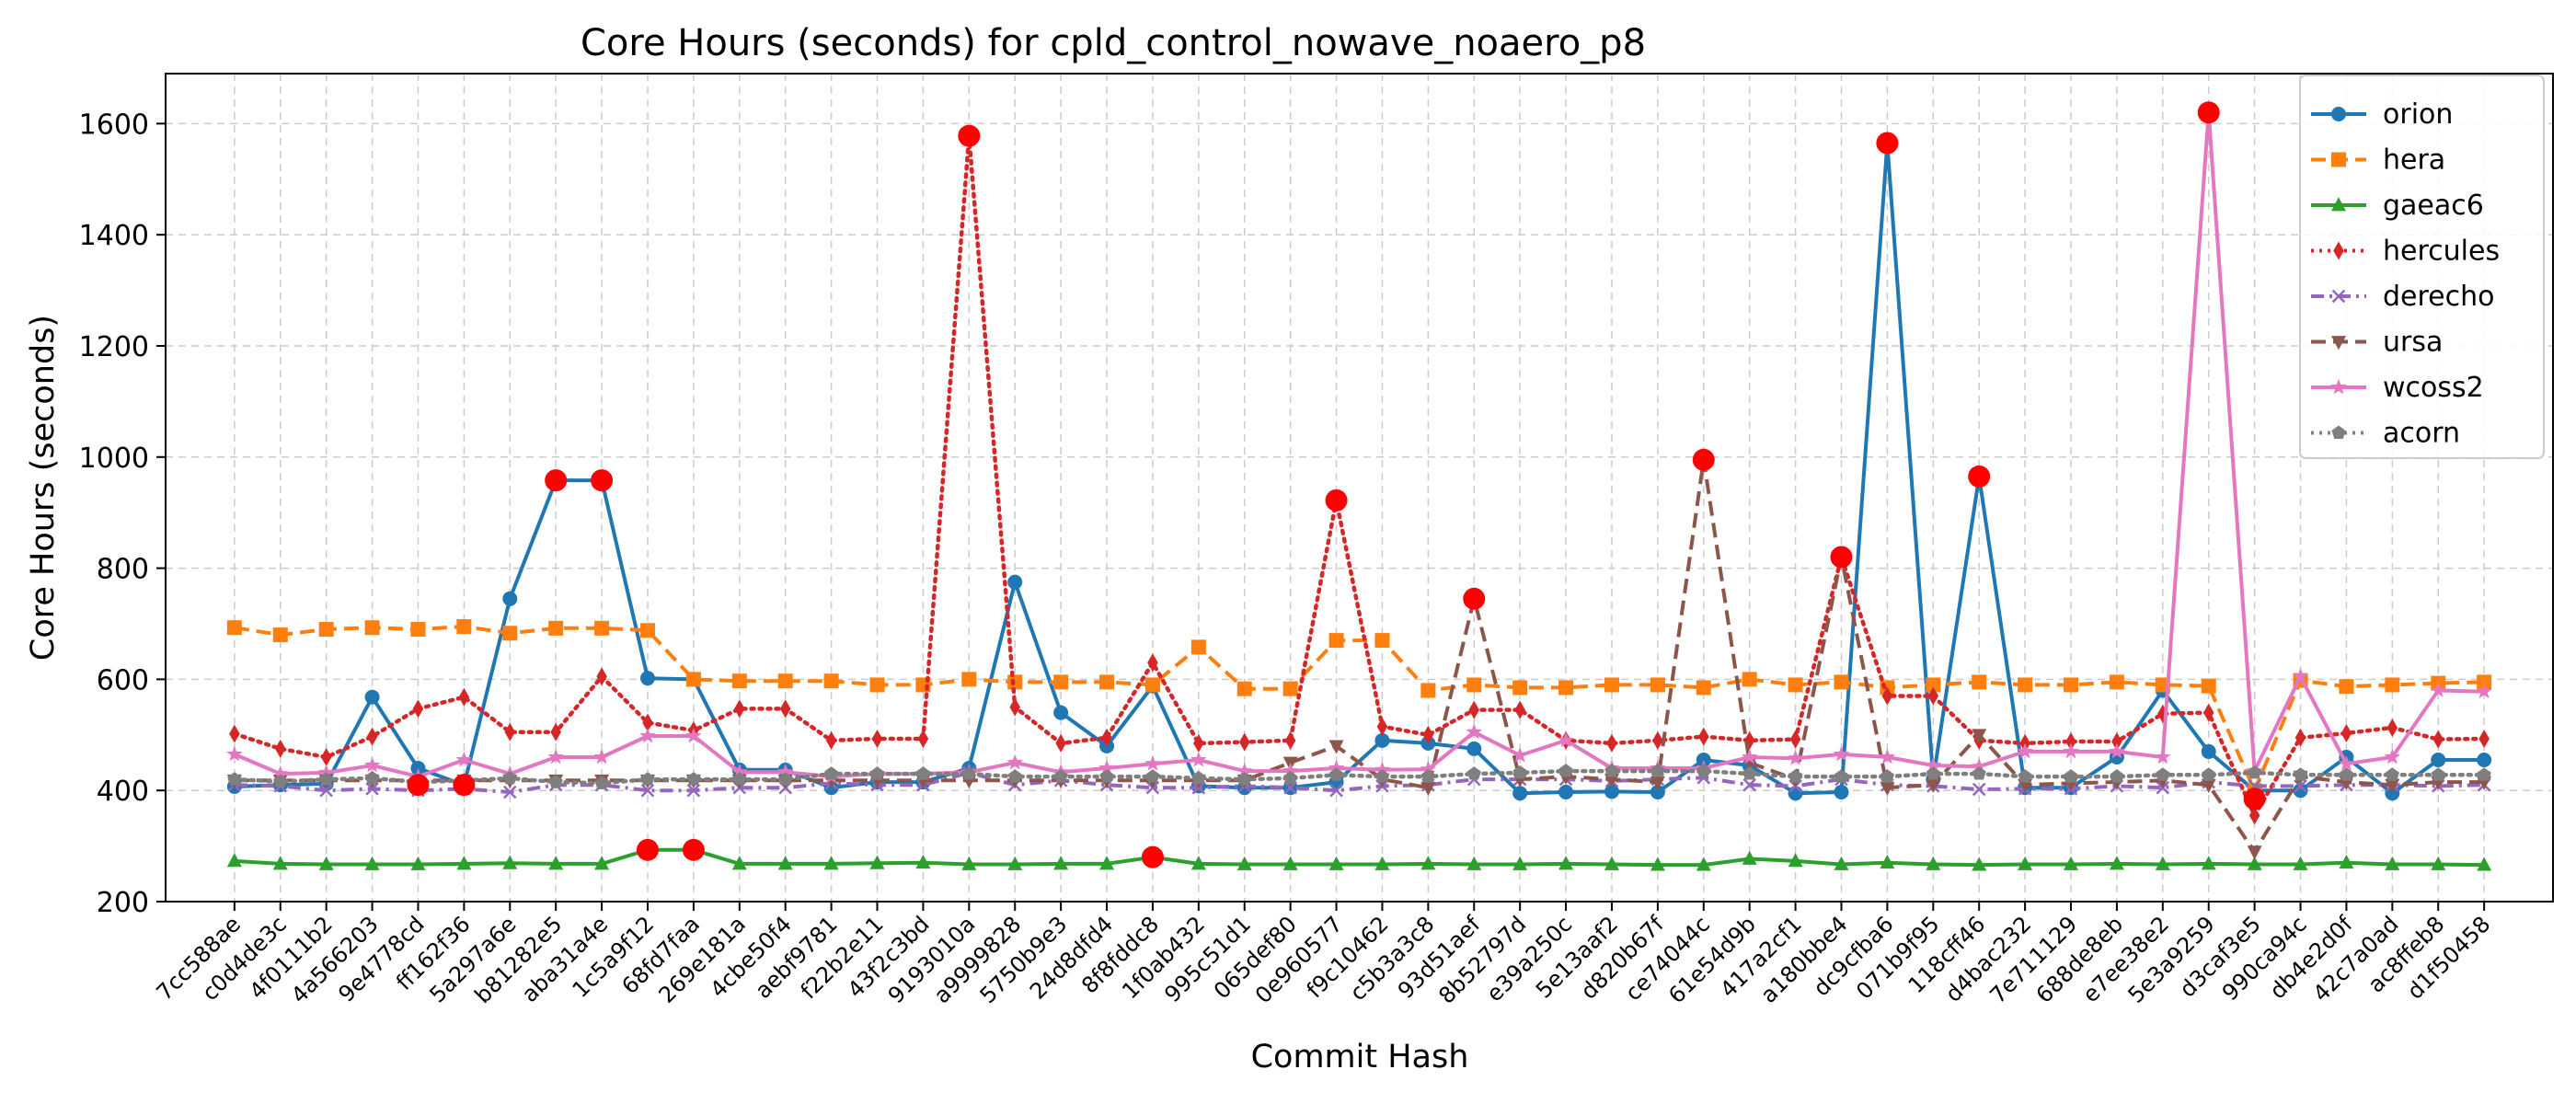  I want to click on y-tick-label: 1600, so click(114, 125).